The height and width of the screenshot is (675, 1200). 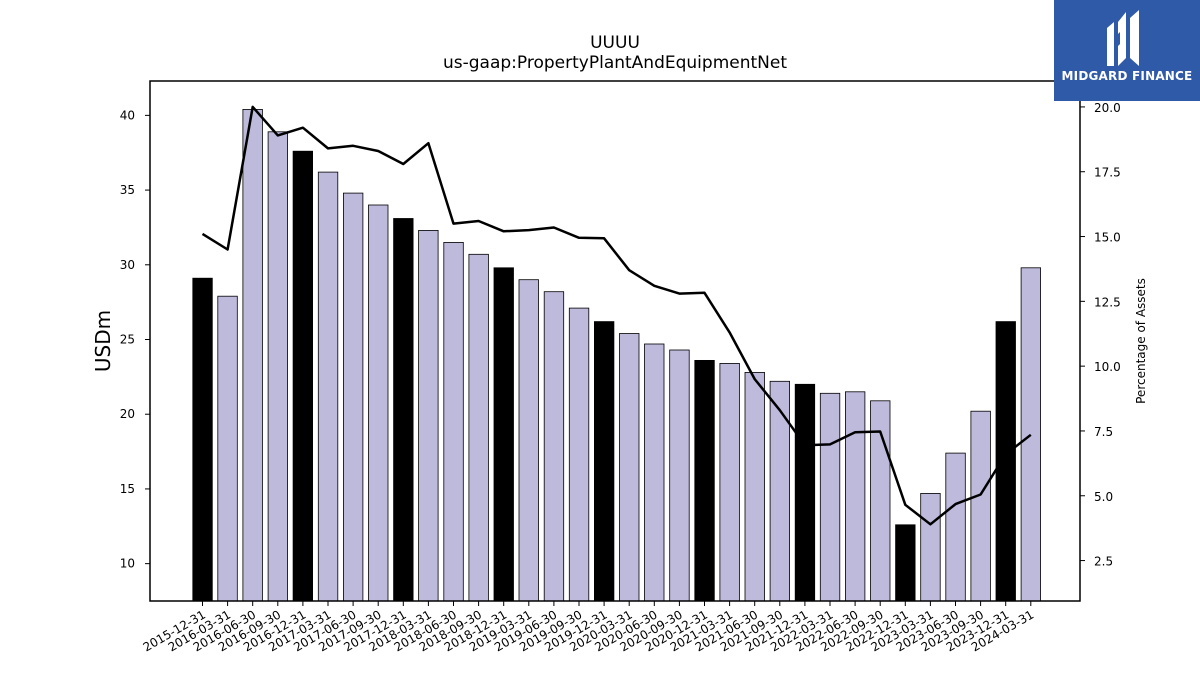 What do you see at coordinates (1107, 238) in the screenshot?
I see `y2-tick-label-15: 15.0` at bounding box center [1107, 238].